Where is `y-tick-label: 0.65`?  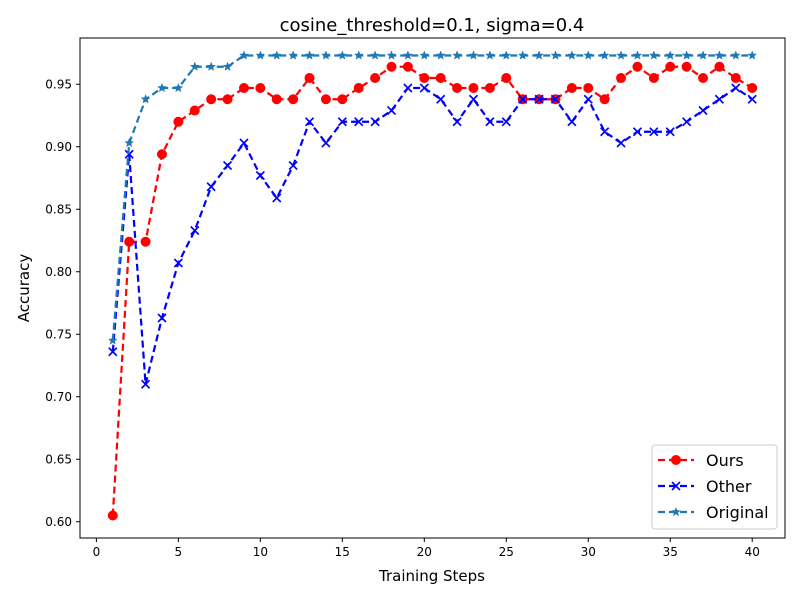 y-tick-label: 0.65 is located at coordinates (58, 459).